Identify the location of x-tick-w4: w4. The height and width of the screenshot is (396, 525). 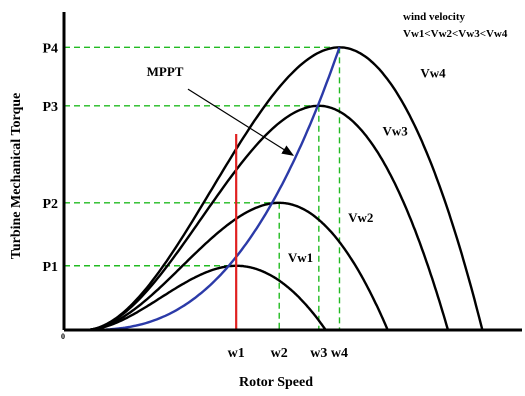
(339, 353).